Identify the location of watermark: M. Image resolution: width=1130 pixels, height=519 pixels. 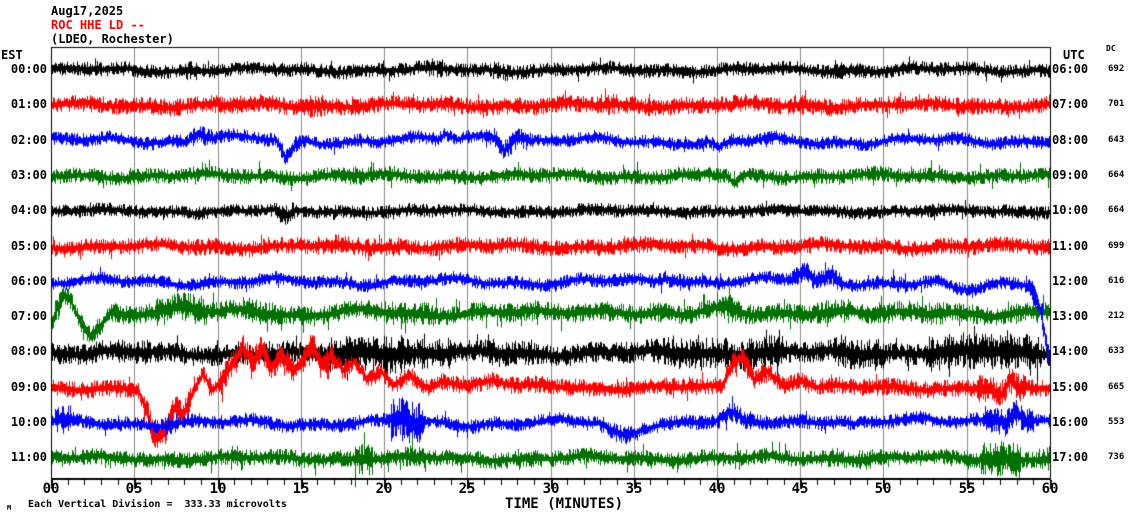
(9, 508).